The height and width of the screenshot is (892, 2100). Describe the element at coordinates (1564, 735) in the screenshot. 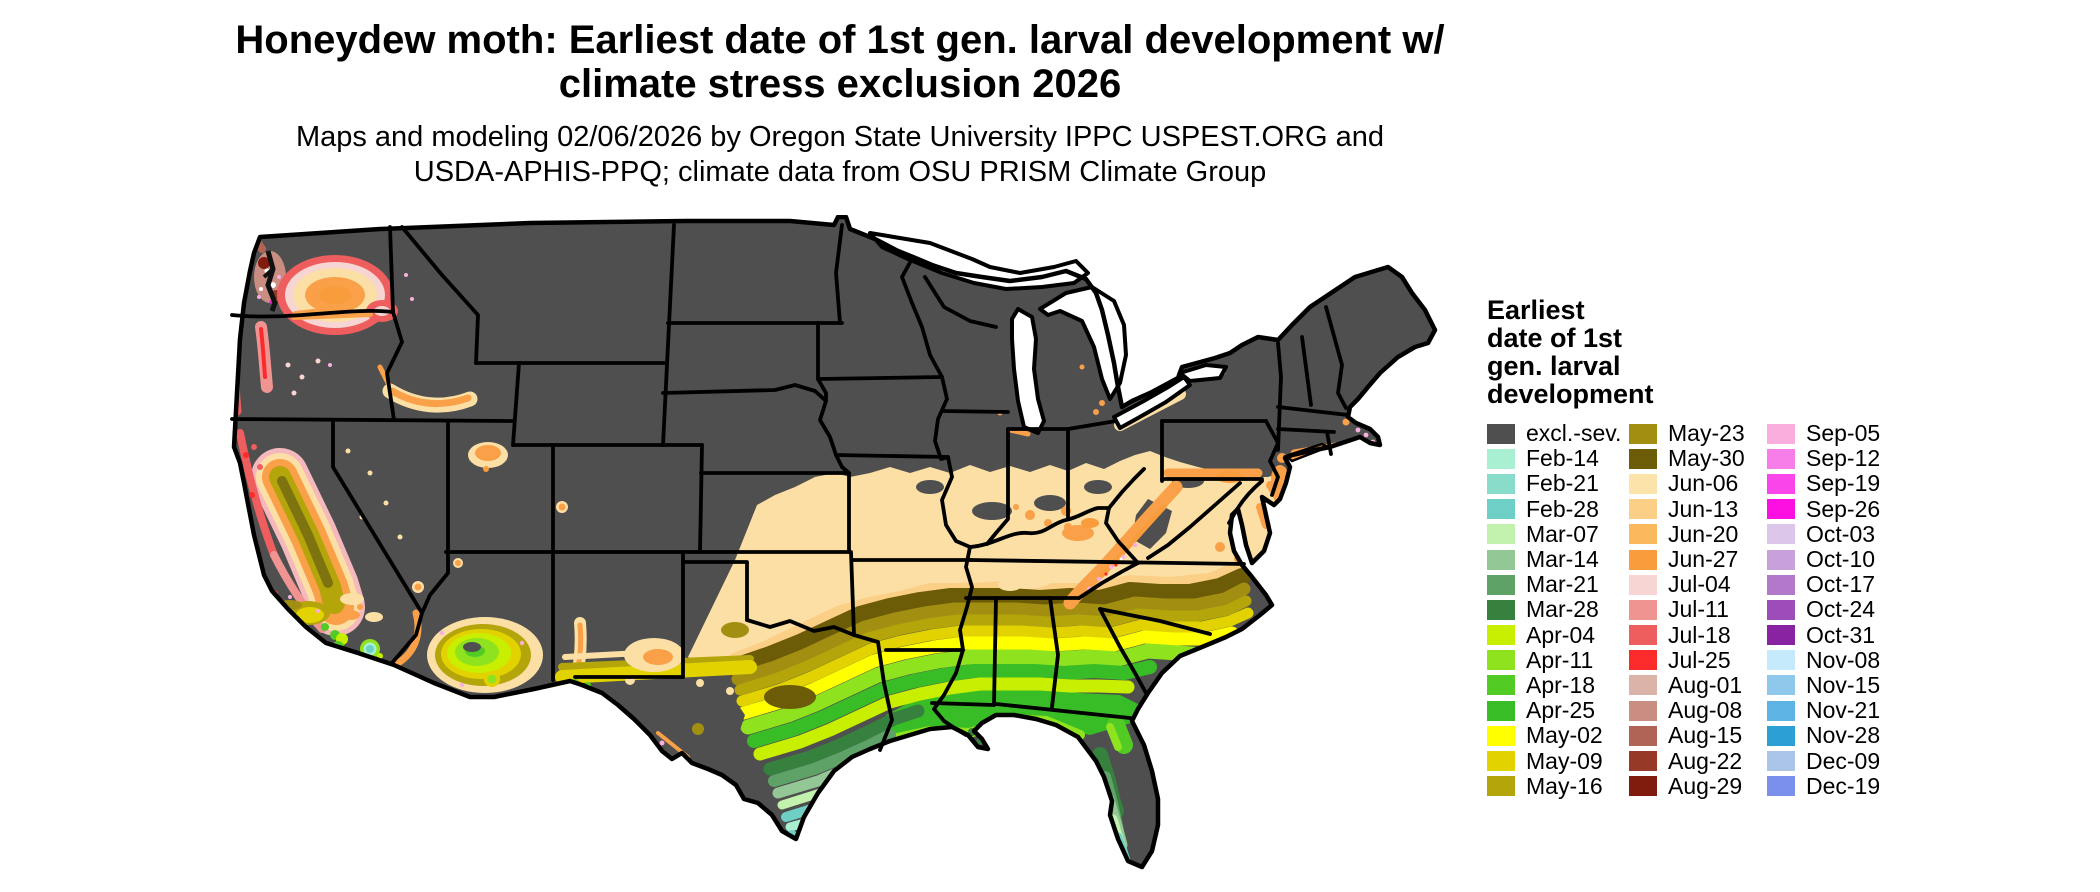

I see `legend-label: May-02` at that location.